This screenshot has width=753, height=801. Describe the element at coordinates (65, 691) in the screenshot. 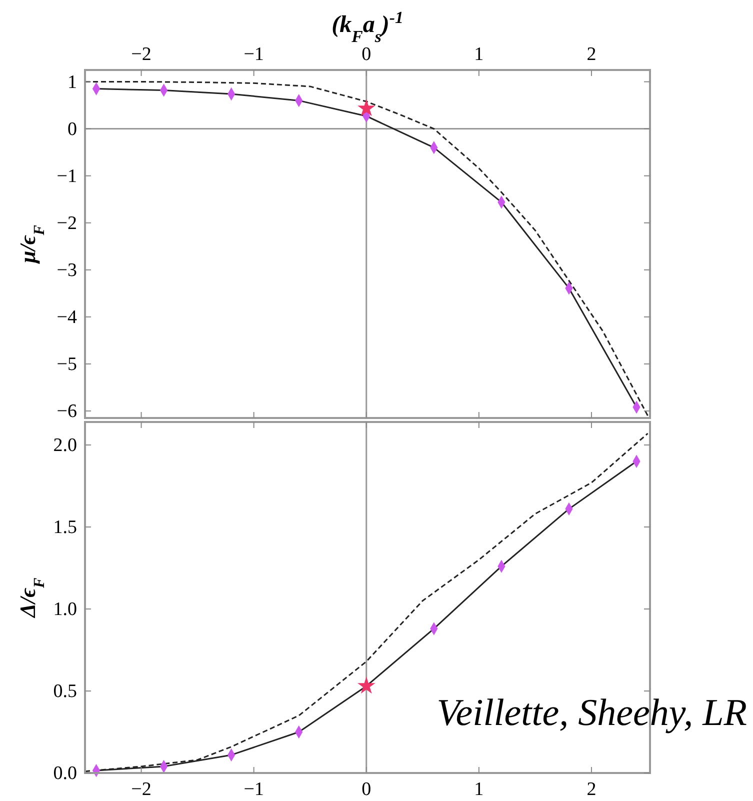

I see `y-tick-label: 0.5` at that location.